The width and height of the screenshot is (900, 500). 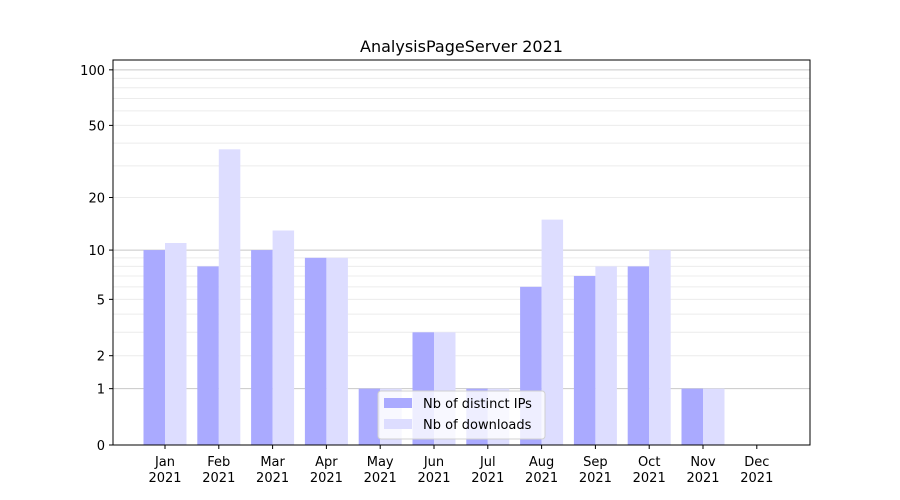 What do you see at coordinates (96, 126) in the screenshot?
I see `y-tick-label: 50` at bounding box center [96, 126].